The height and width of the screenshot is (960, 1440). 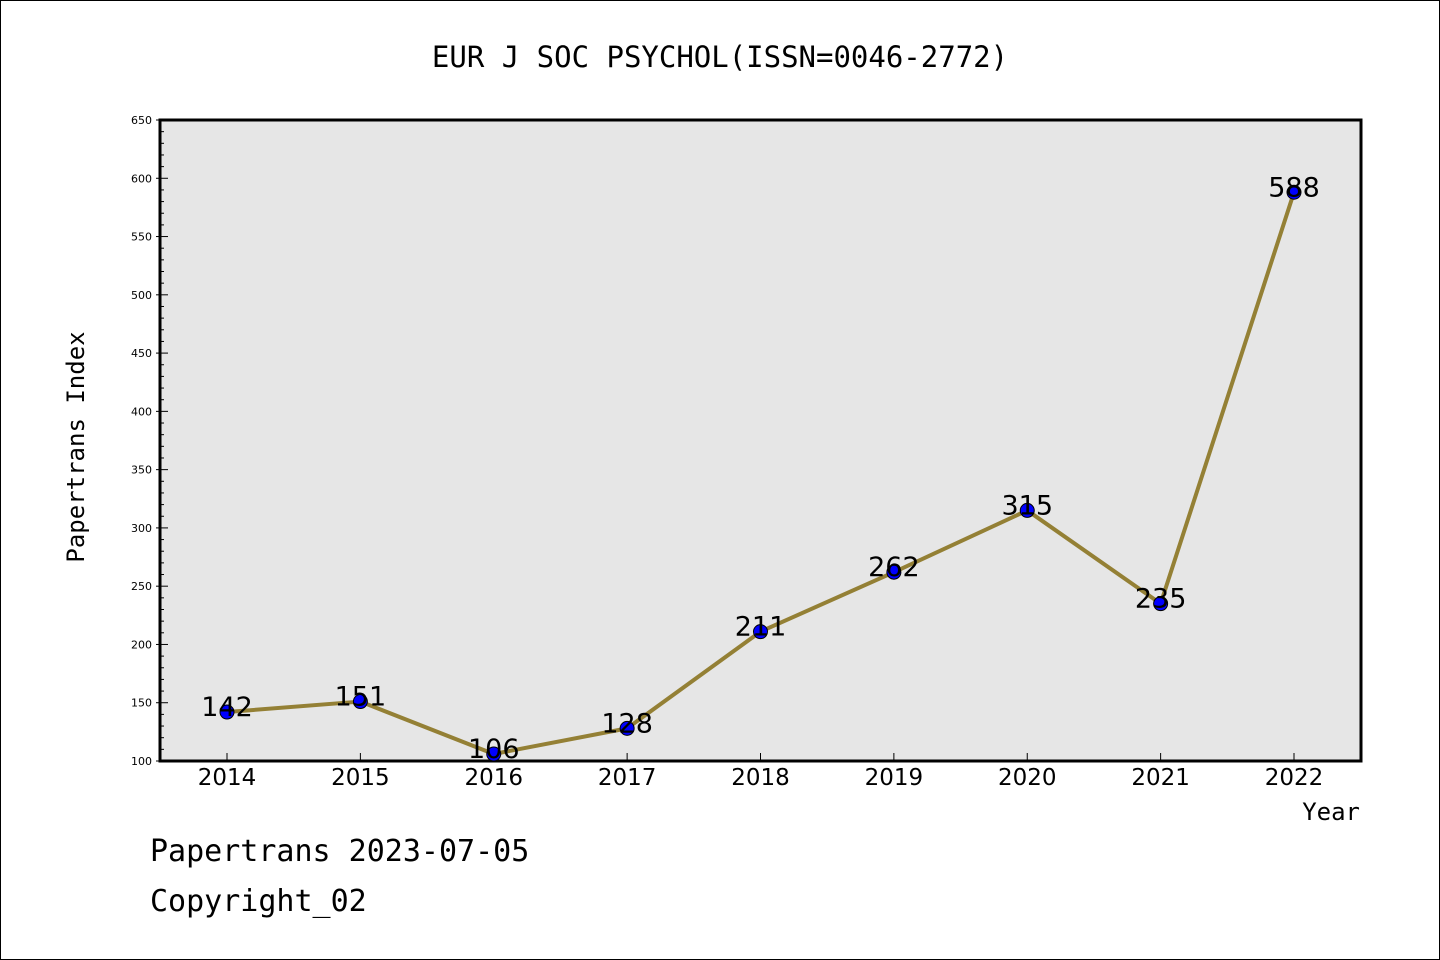 I want to click on footer-copyright: Copyright_02, so click(x=258, y=901).